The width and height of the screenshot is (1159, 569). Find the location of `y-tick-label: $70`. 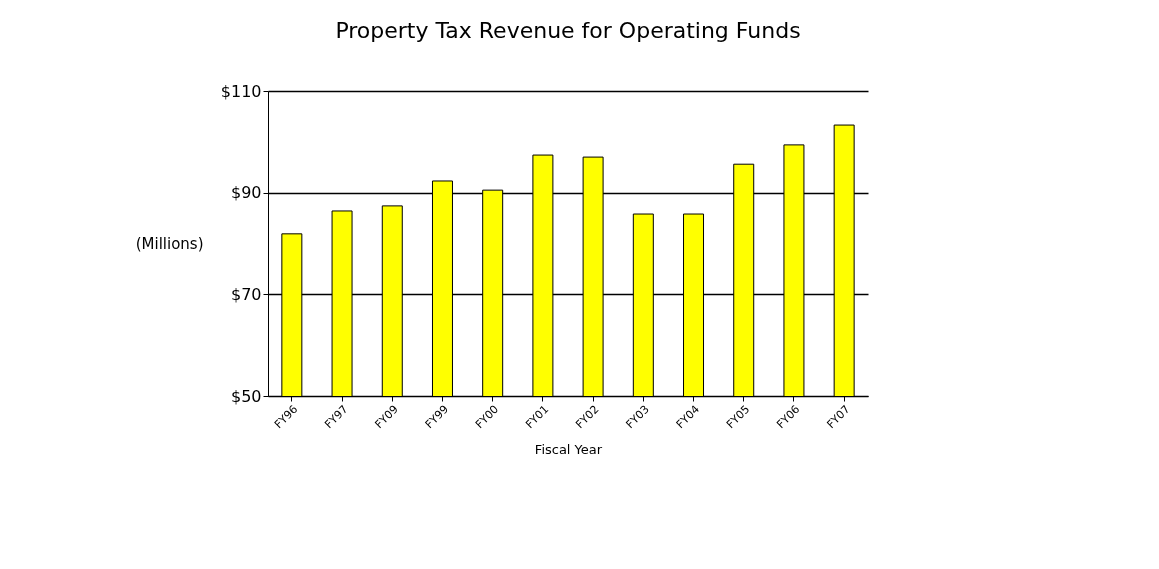

y-tick-label: $70 is located at coordinates (246, 294).